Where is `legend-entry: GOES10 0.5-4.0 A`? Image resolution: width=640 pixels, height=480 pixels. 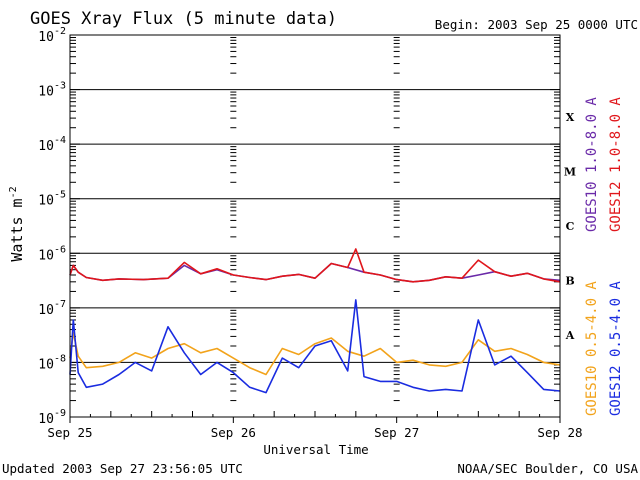 legend-entry: GOES10 0.5-4.0 A is located at coordinates (592, 348).